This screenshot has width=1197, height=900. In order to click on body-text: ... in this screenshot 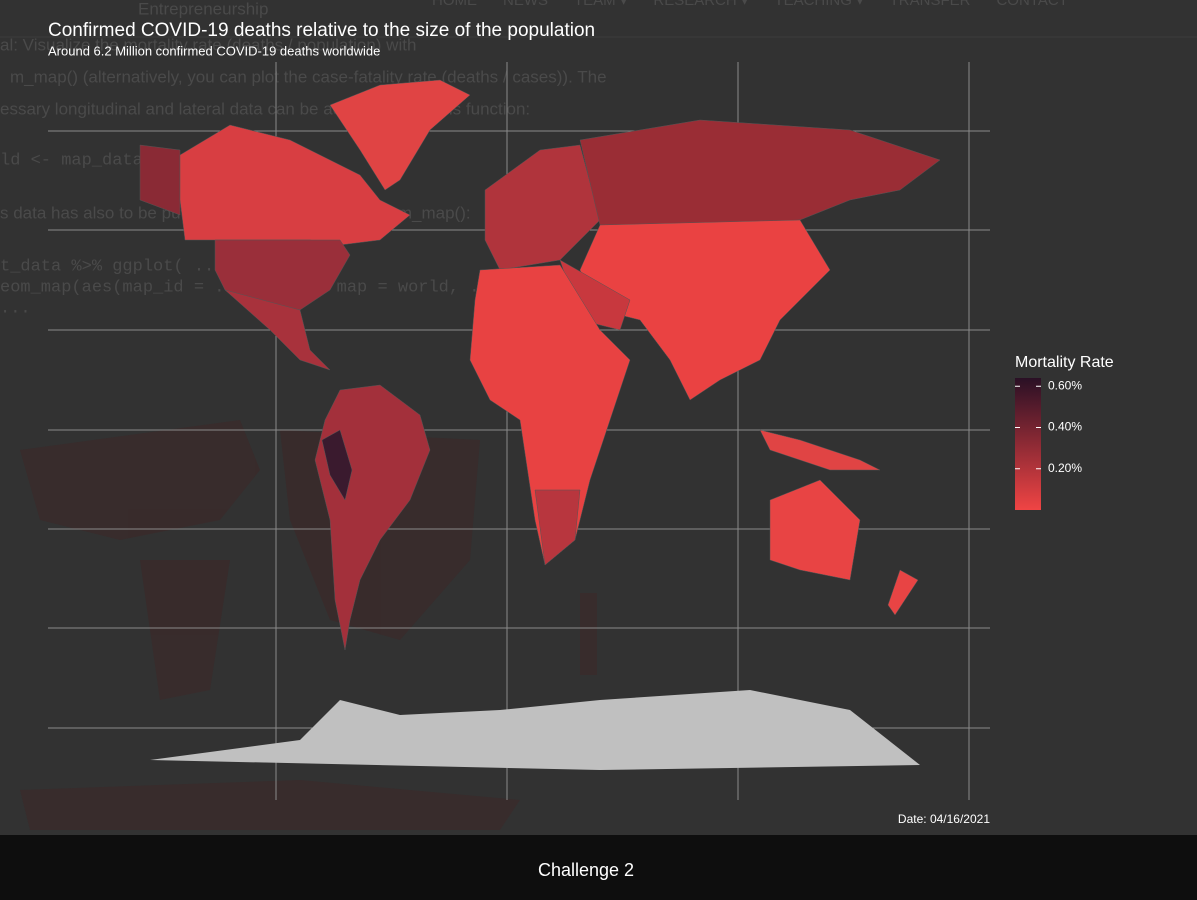, I will do `click(15, 308)`.